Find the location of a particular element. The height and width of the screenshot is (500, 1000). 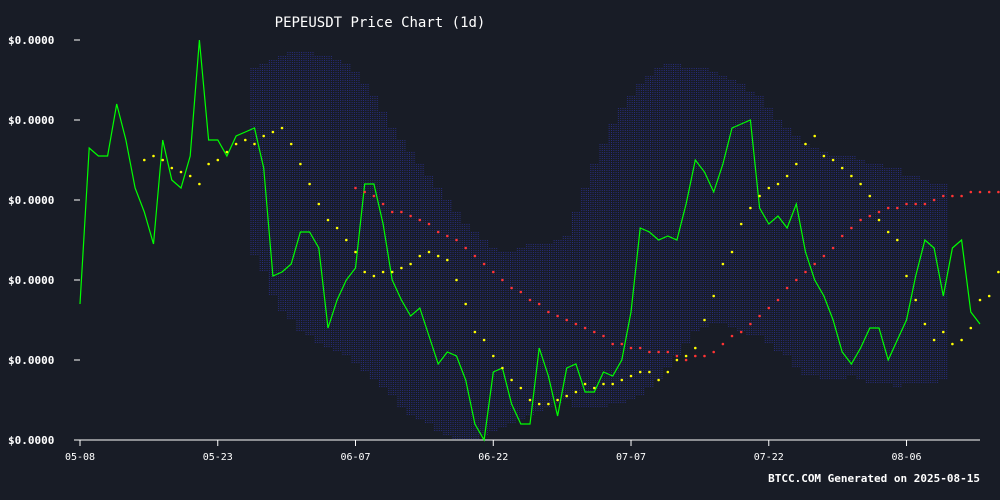

x-tick-label: 05-23 is located at coordinates (218, 457).